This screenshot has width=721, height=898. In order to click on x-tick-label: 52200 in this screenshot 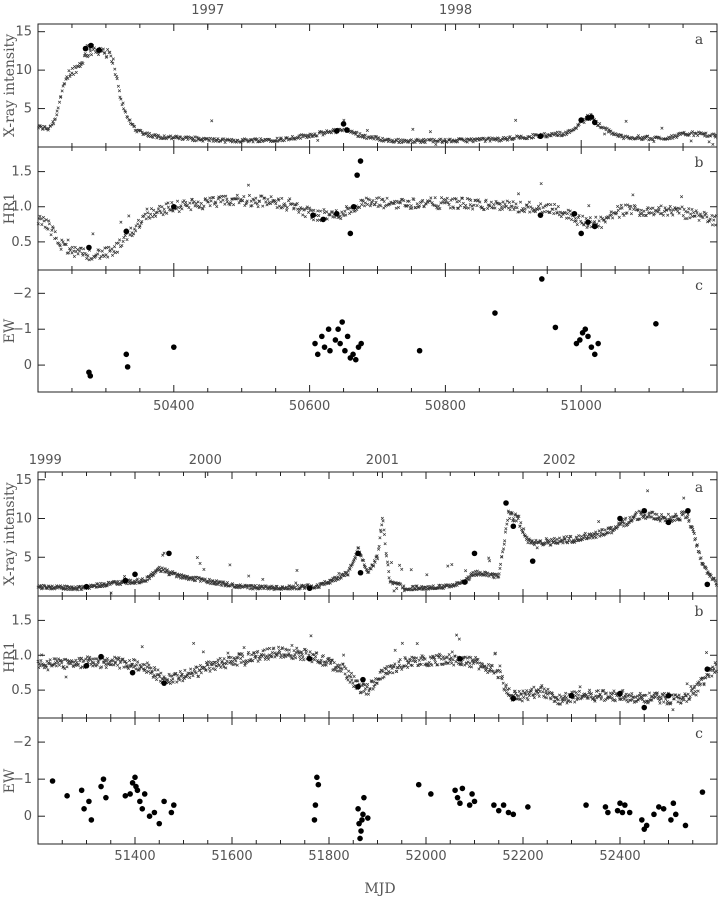, I will do `click(522, 856)`.